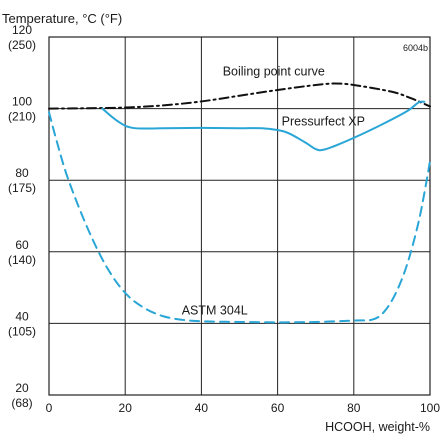 This screenshot has height=441, width=448. What do you see at coordinates (22, 331) in the screenshot?
I see `y-tick-label-f: (105)` at bounding box center [22, 331].